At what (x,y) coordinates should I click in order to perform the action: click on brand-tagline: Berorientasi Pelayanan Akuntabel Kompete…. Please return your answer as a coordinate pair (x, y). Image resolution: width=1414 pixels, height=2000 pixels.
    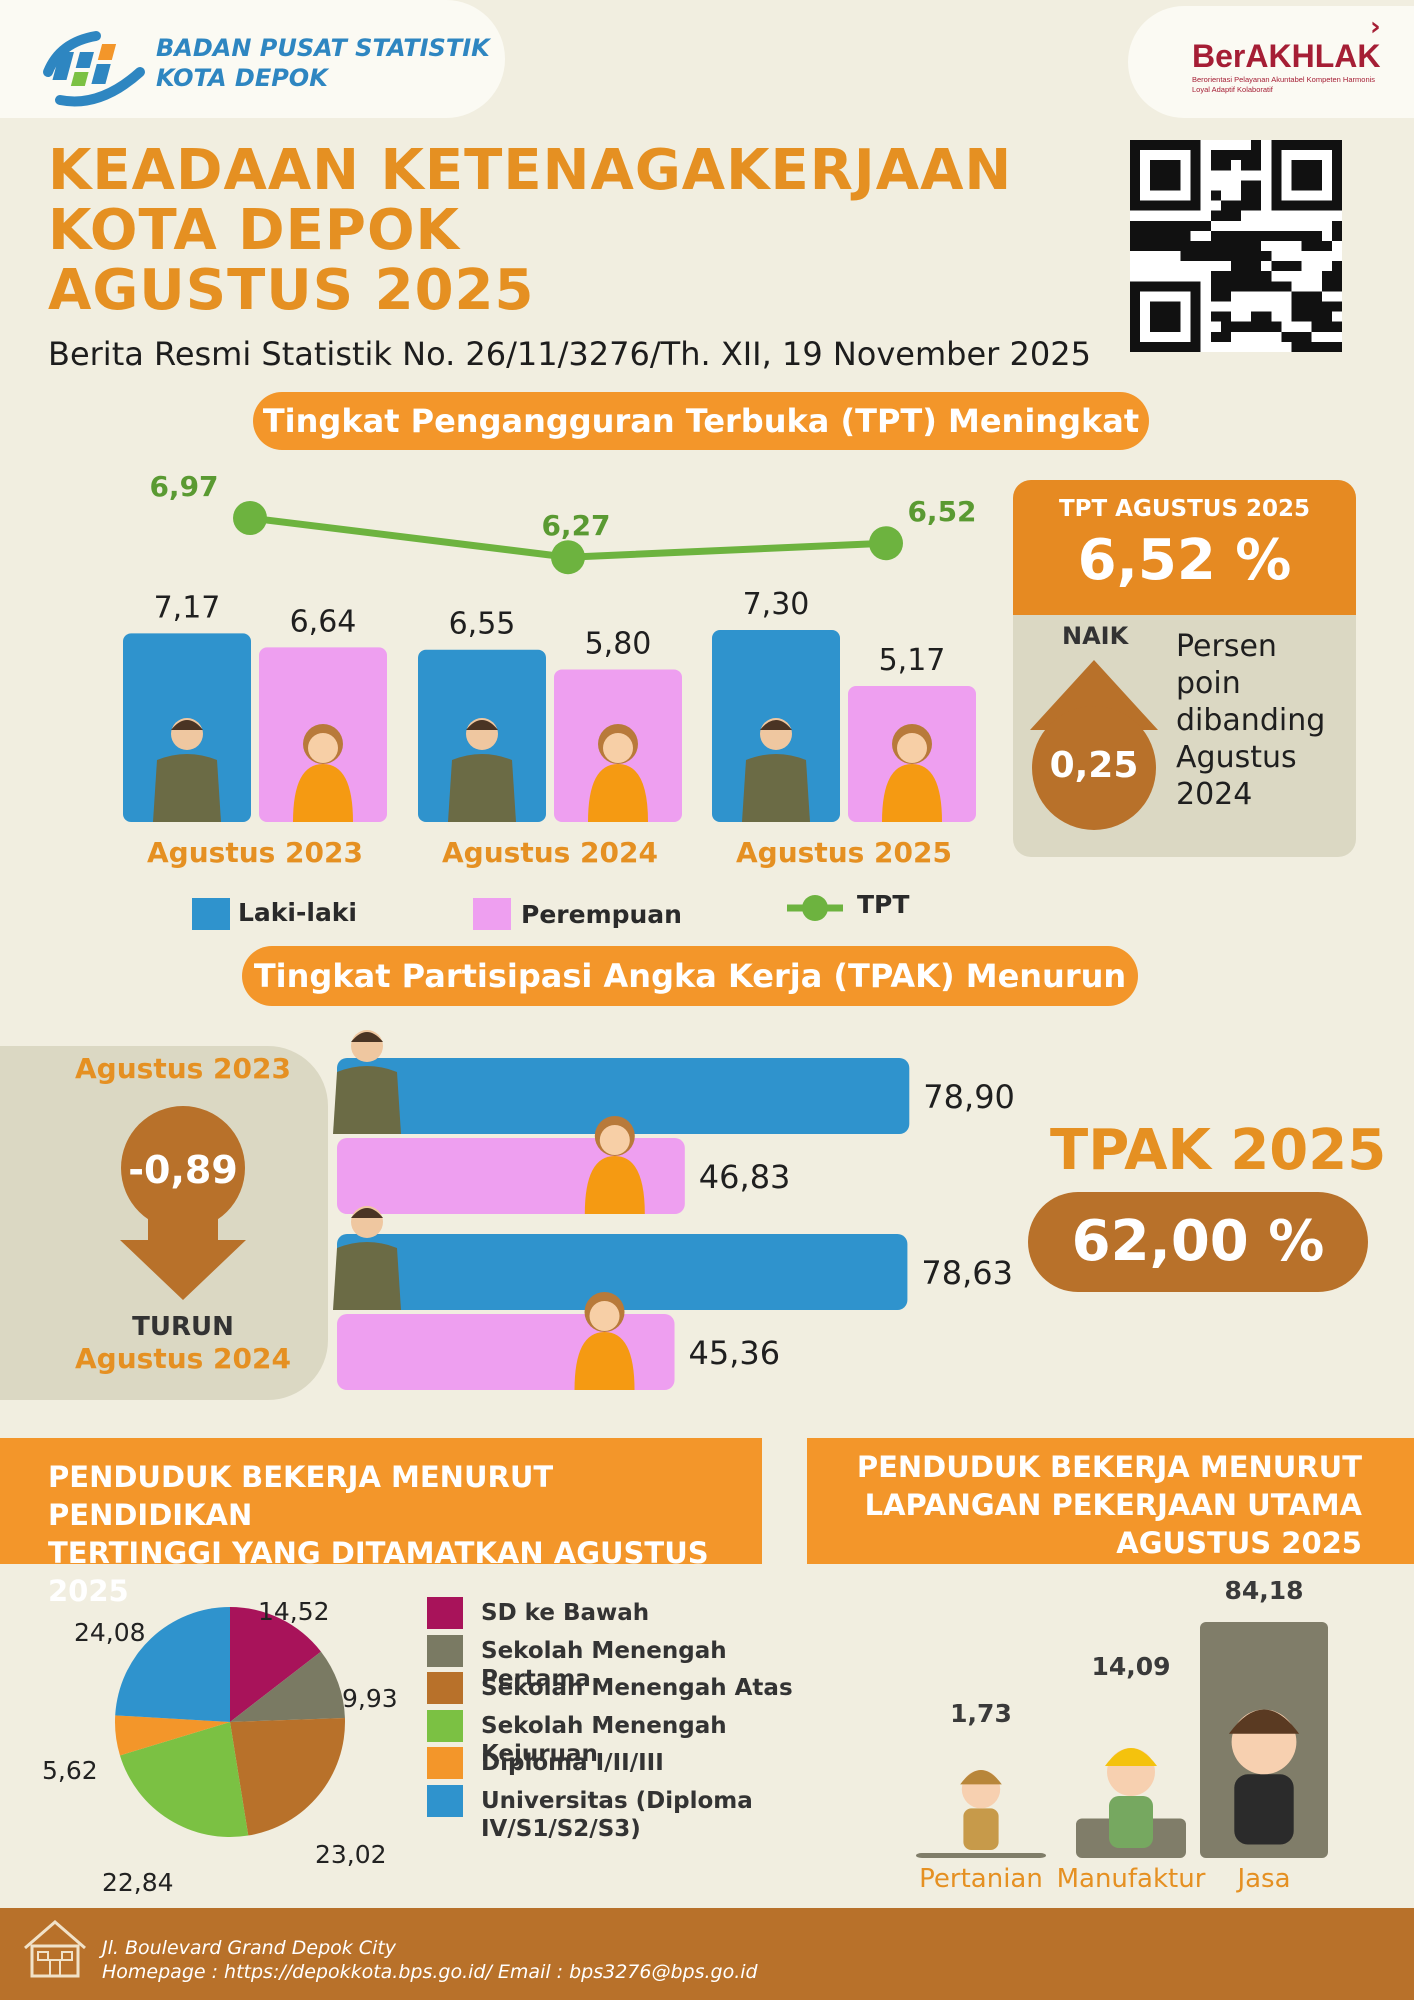
    Looking at the image, I should click on (1284, 84).